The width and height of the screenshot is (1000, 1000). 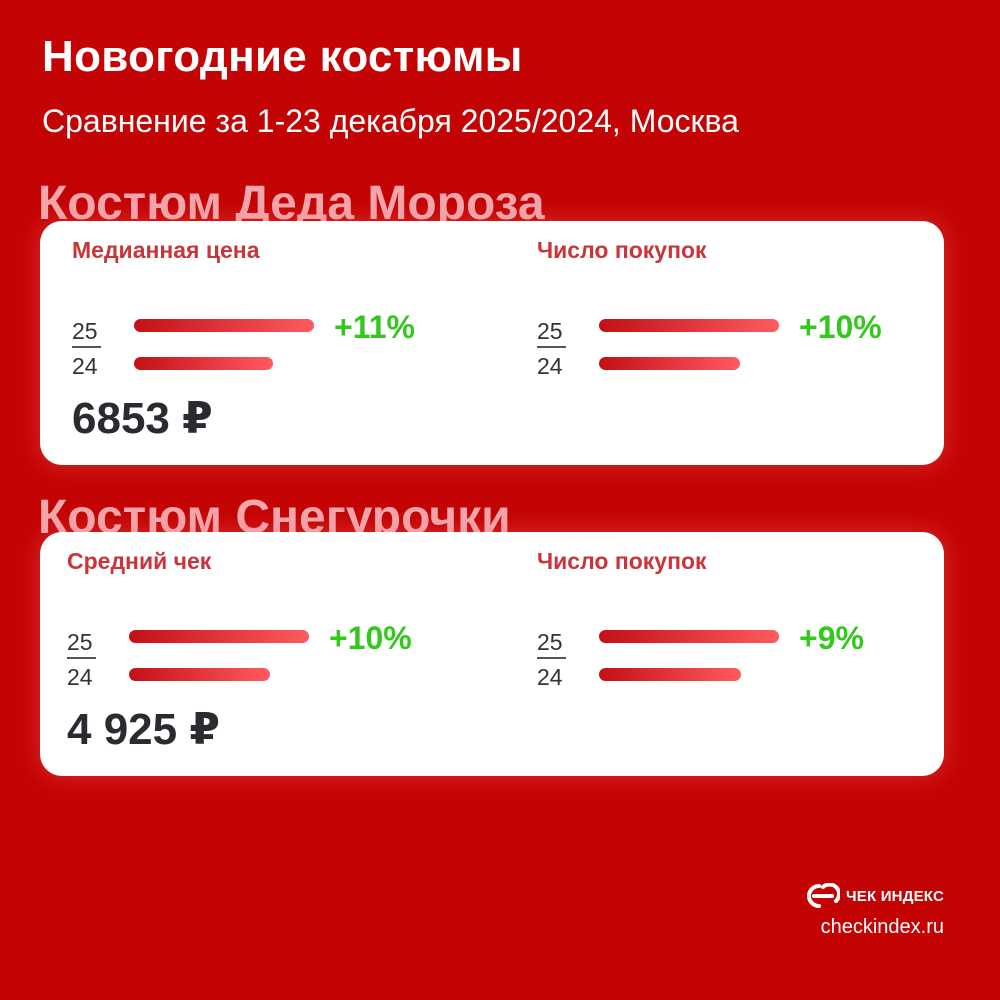 I want to click on metric-purchases: Число покупок 25 24 +9%, so click(x=715, y=654).